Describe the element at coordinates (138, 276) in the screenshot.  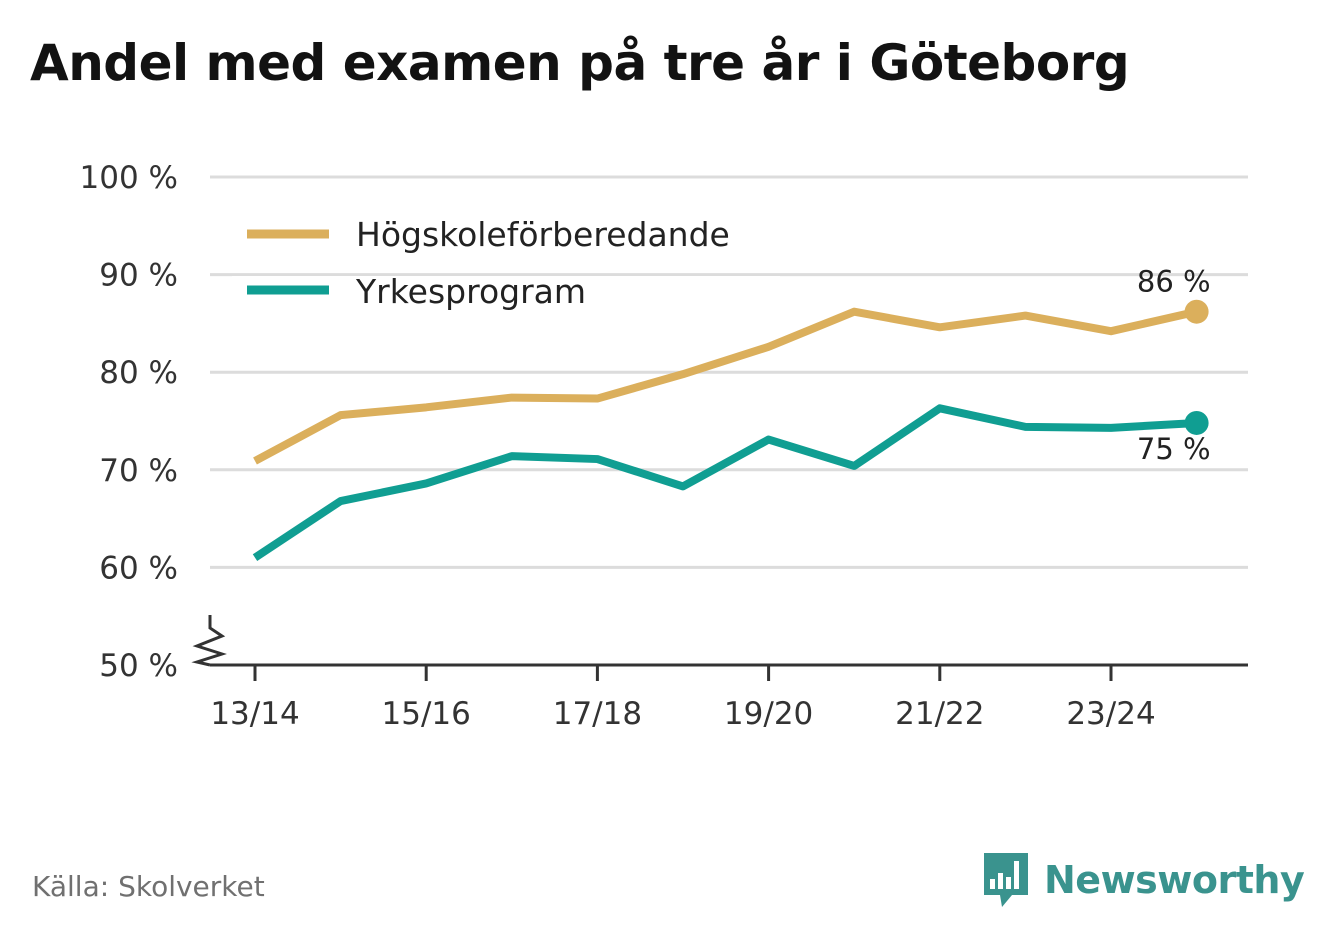
I see `y-tick-label: 90 %` at that location.